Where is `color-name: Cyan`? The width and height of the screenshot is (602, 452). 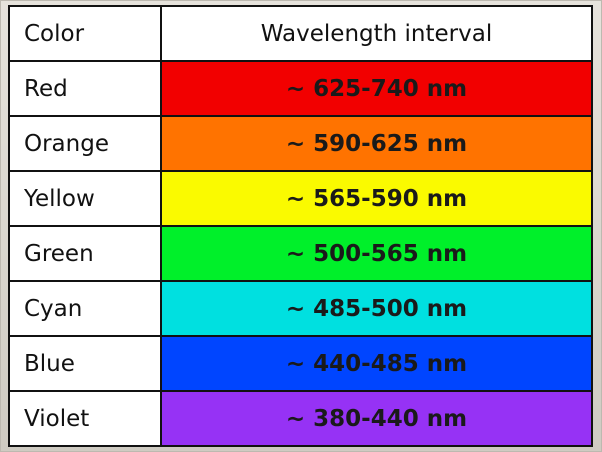
color-name: Cyan is located at coordinates (85, 308).